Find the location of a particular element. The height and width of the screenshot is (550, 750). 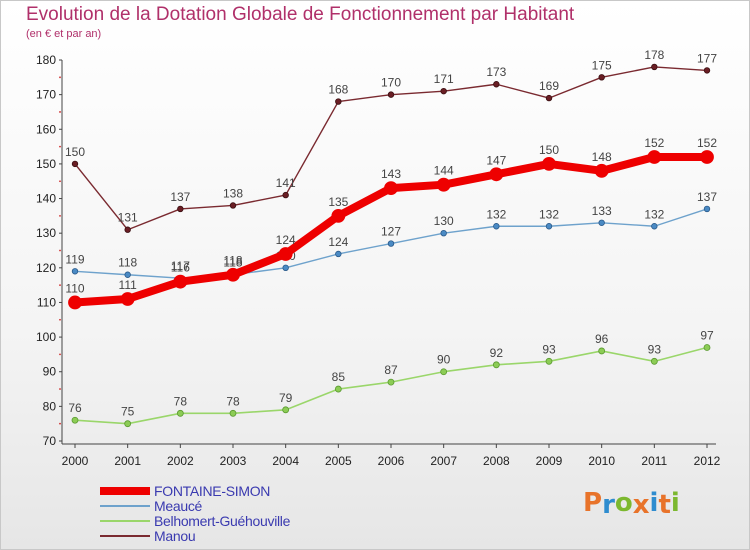

data-label-manou: 177 is located at coordinates (707, 58).